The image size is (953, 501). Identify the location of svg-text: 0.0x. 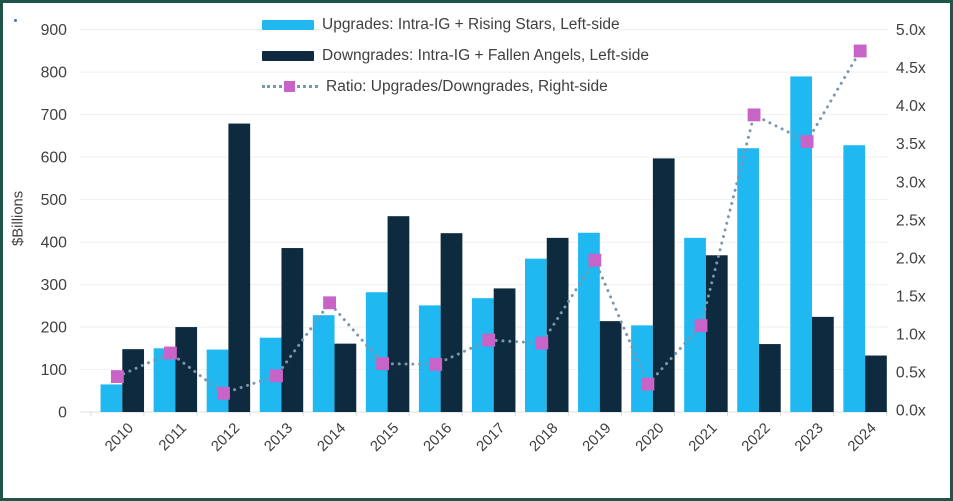
(911, 410).